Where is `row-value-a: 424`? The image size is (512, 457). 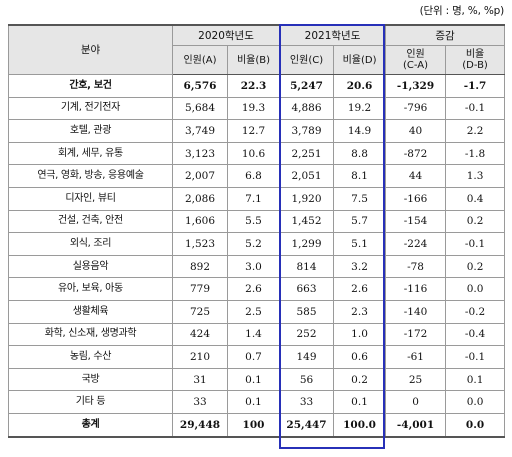 row-value-a: 424 is located at coordinates (200, 334).